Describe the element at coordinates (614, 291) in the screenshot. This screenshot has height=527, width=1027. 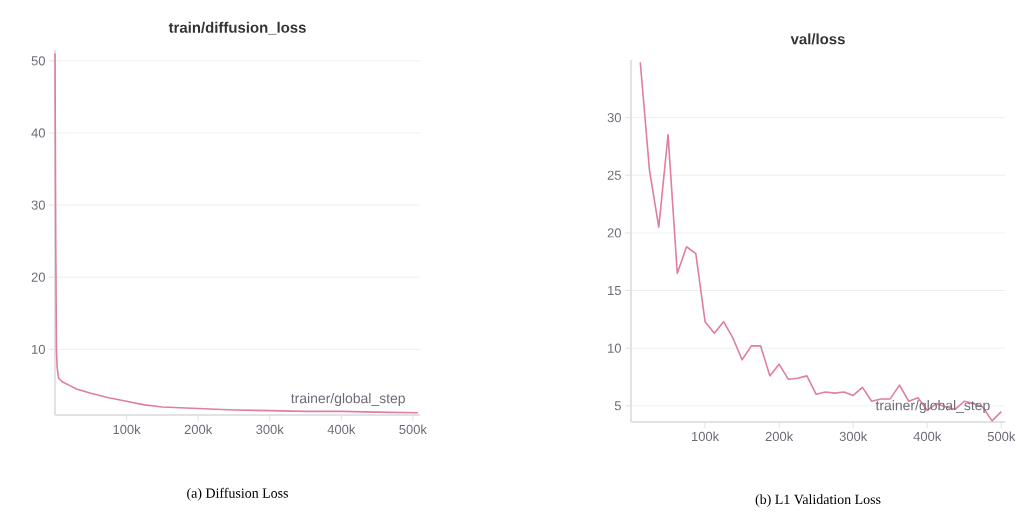
I see `y-tick-label: 15` at that location.